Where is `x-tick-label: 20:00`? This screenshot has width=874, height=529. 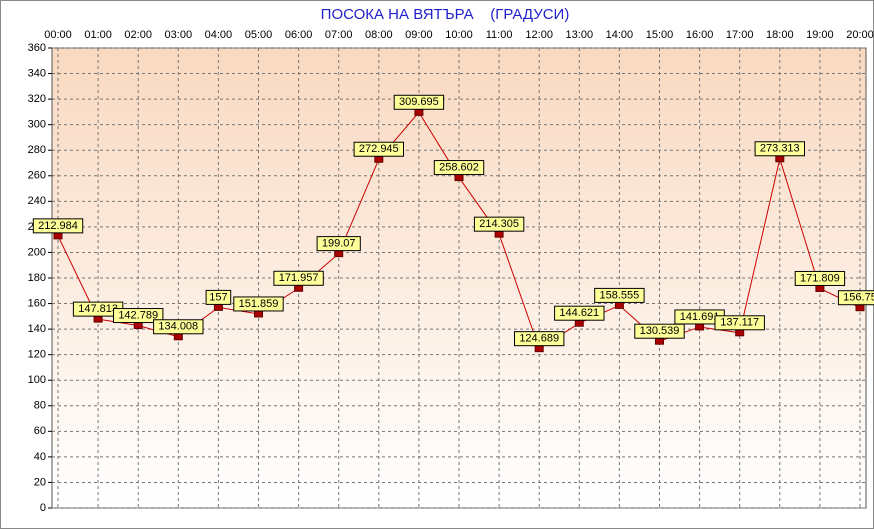
x-tick-label: 20:00 is located at coordinates (860, 35).